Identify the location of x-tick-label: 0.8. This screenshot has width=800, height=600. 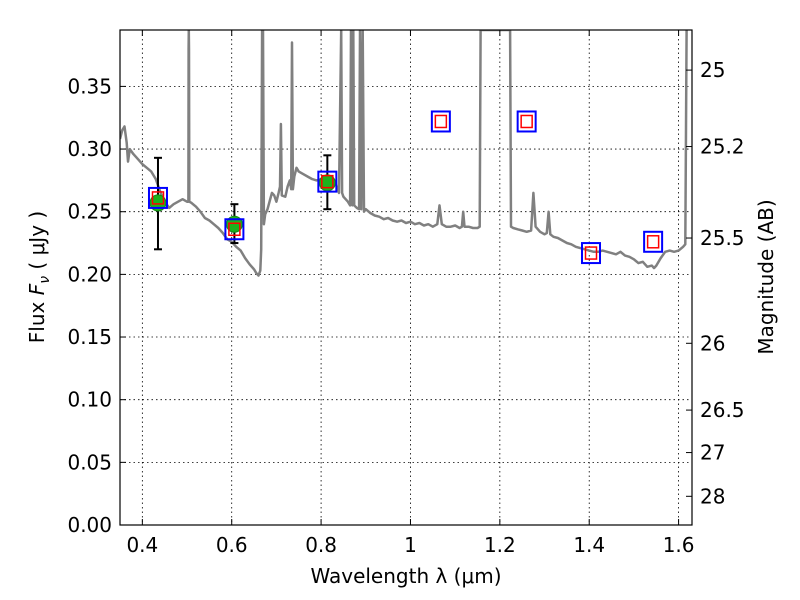
(321, 545).